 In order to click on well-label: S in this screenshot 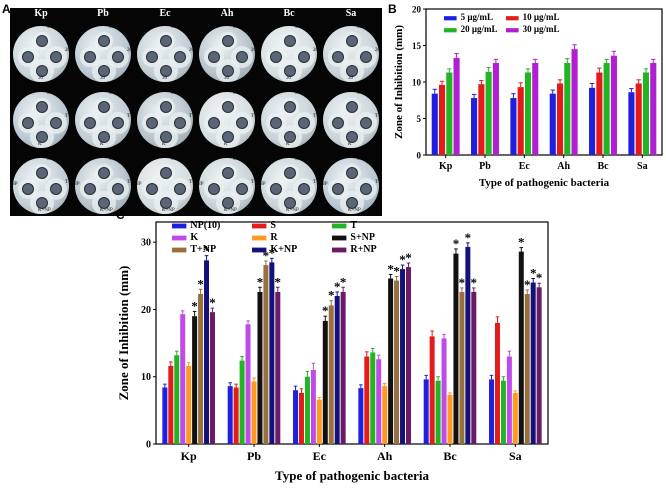, I will do `click(110, 94)`.